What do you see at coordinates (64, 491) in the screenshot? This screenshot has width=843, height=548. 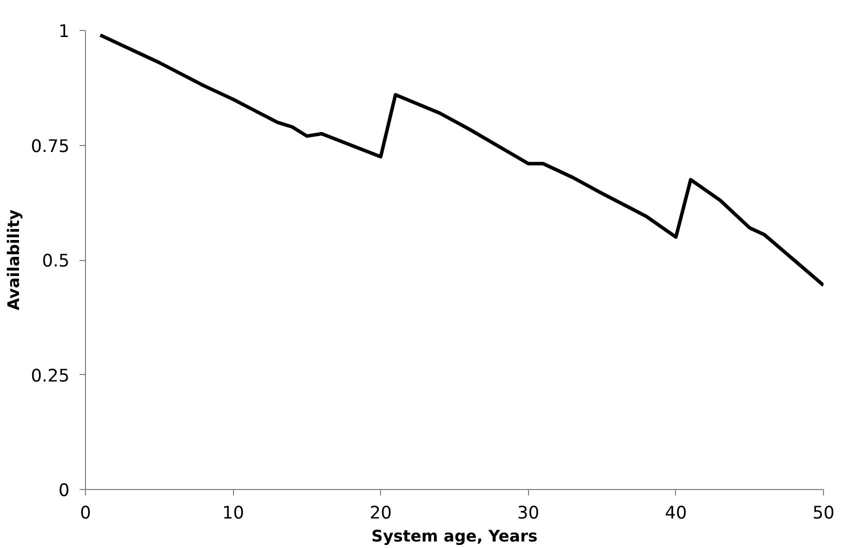 I see `y-tick-label: 0` at bounding box center [64, 491].